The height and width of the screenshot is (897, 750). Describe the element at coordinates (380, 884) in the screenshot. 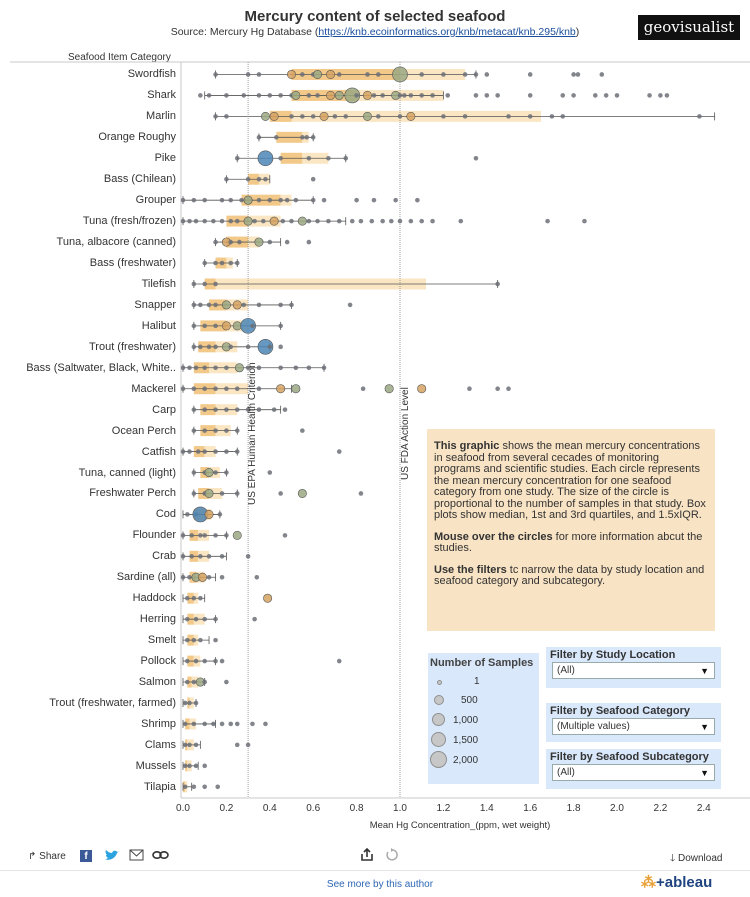

I see `see-more-link: See more by this author` at that location.